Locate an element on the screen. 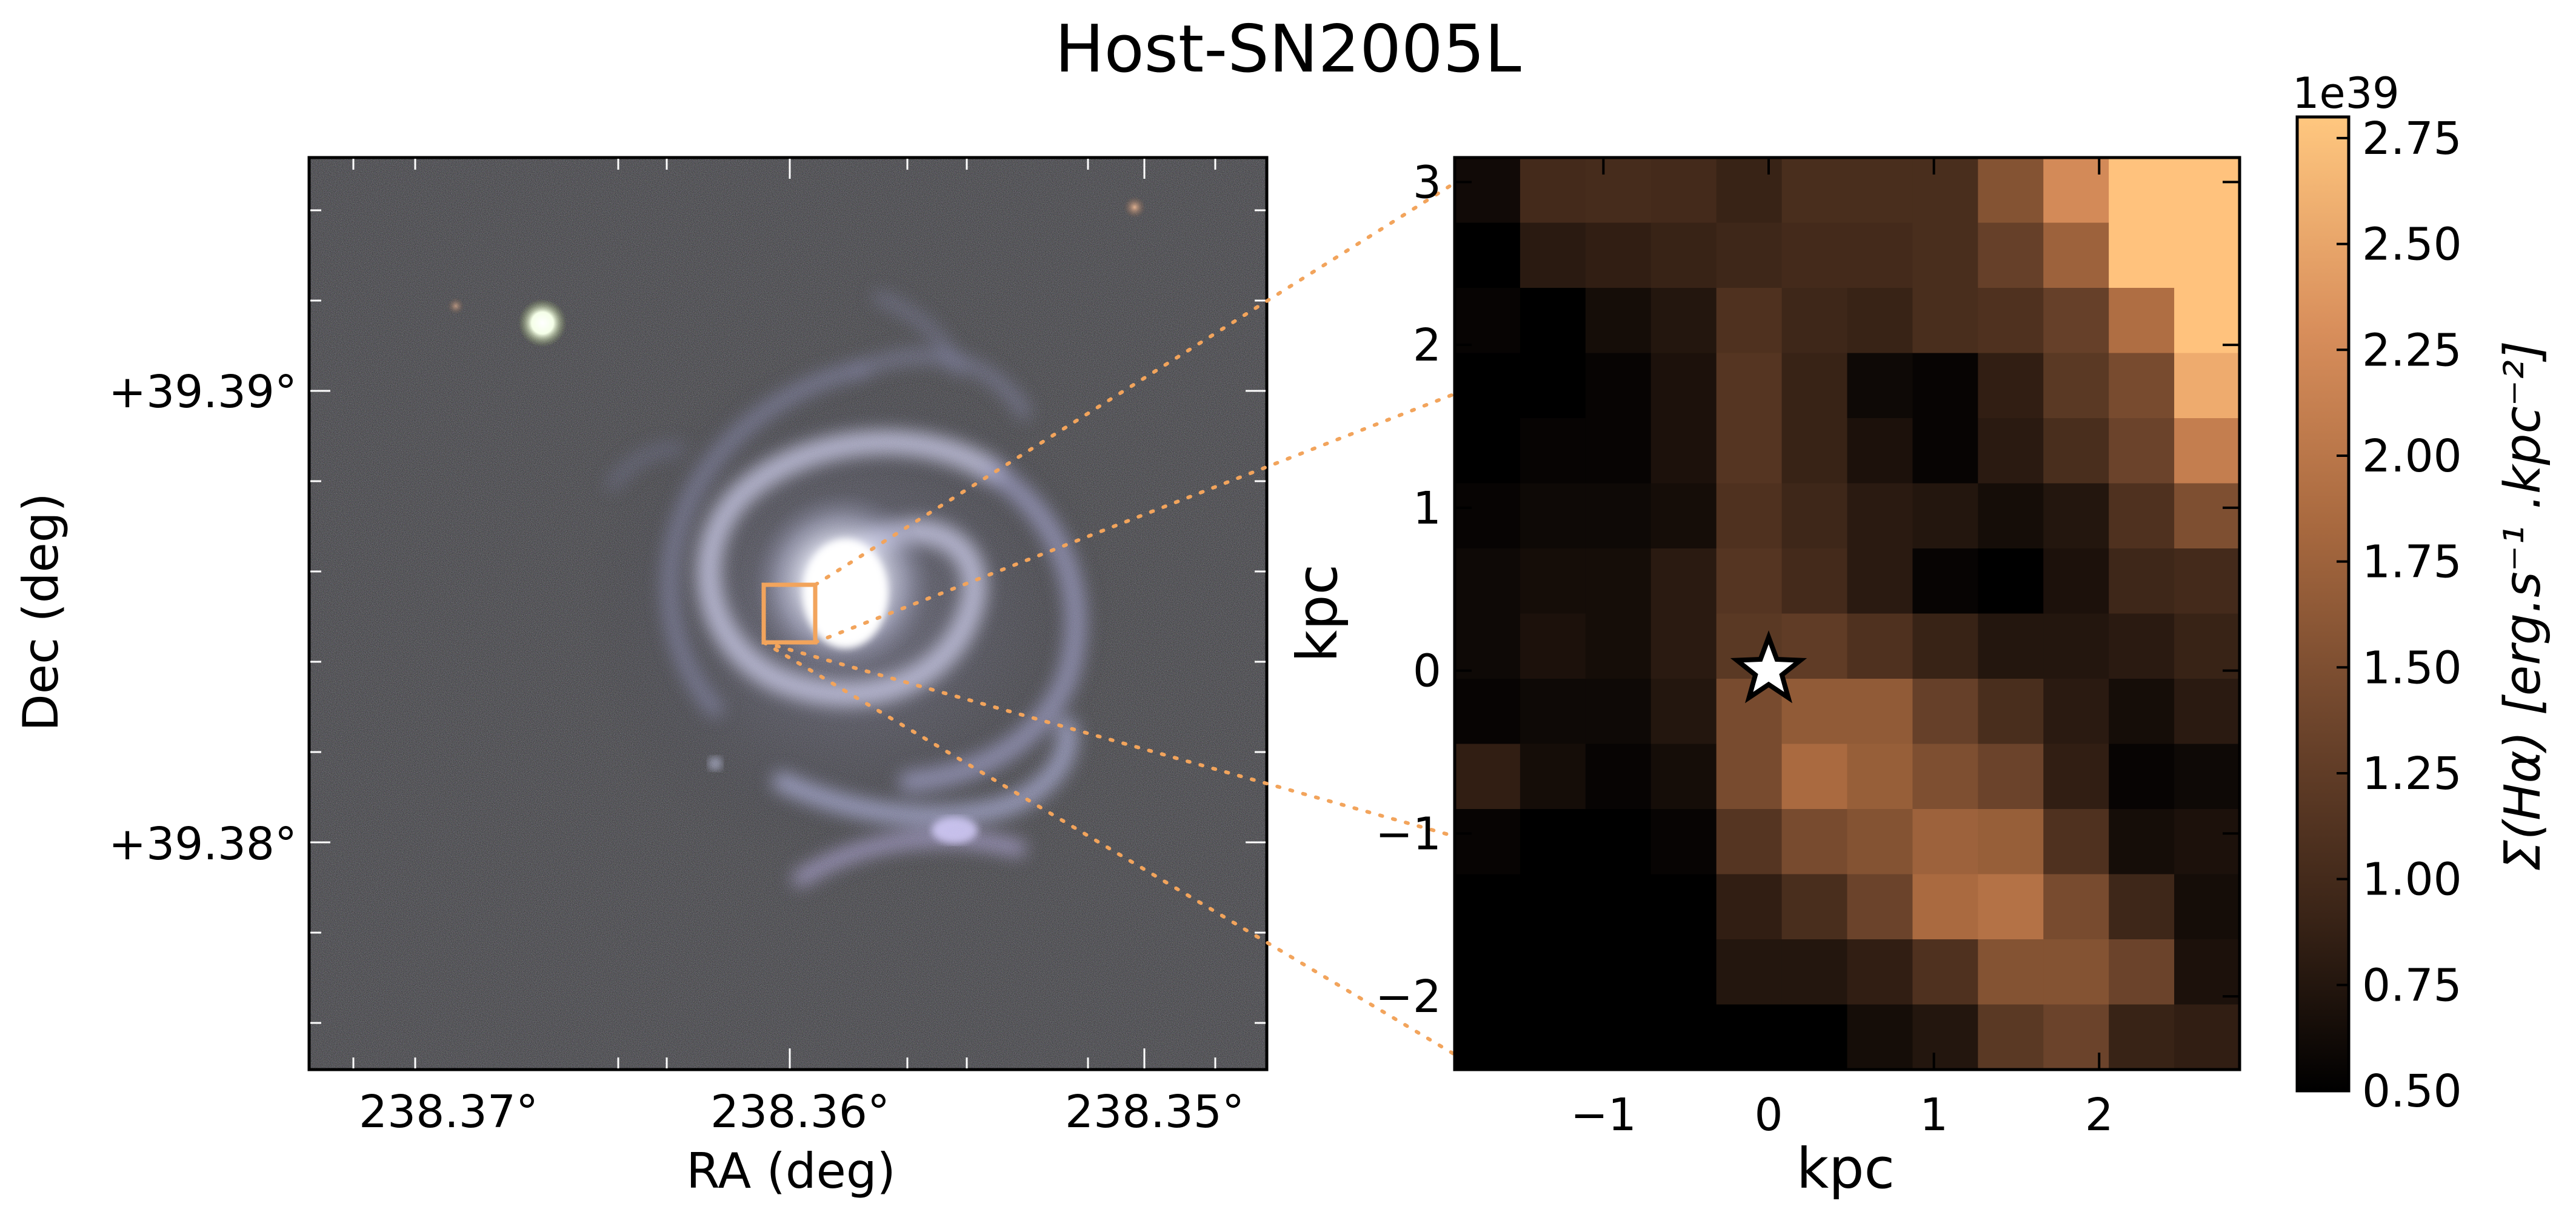  colorbar-ticks: 0.50 0.75 1.00 1.25 1.50 1.75 2.00 2.25 2.50 2.75 is located at coordinates (2399, 615).